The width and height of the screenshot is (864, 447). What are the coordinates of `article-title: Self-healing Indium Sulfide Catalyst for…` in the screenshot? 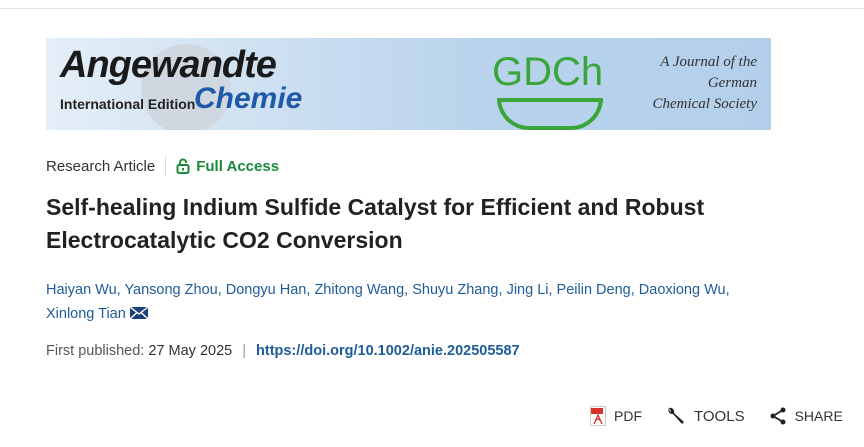 It's located at (375, 223).